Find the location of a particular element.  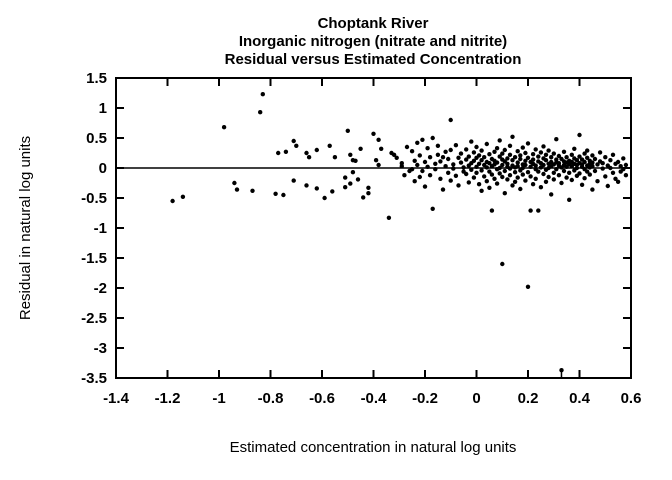

y-tick-label: -1 is located at coordinates (100, 228).